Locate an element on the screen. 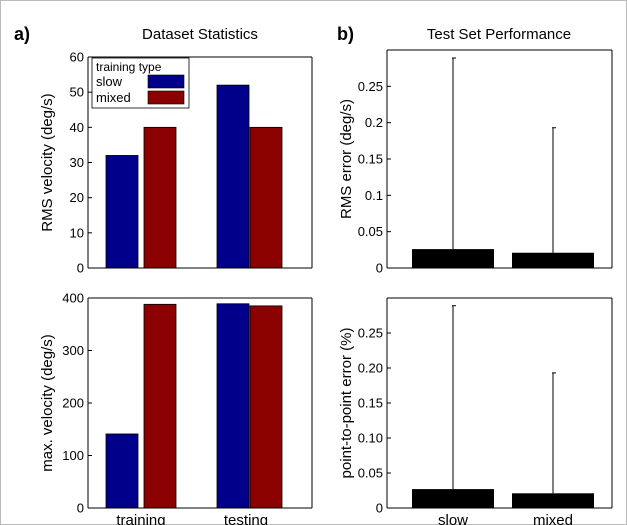 This screenshot has width=627, height=525. x-tick-label: mixed is located at coordinates (553, 518).